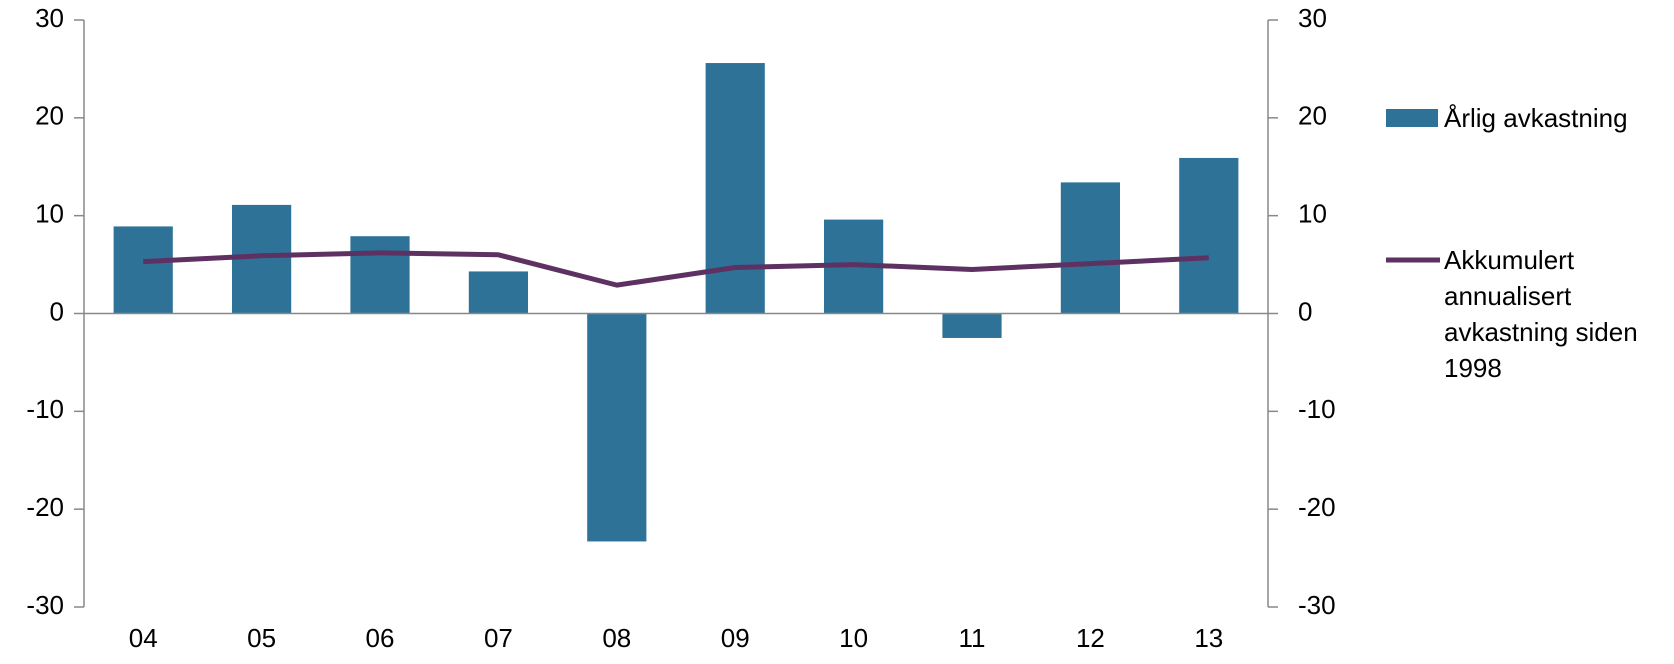 The height and width of the screenshot is (664, 1674). I want to click on x-tick-label: 08, so click(616, 638).